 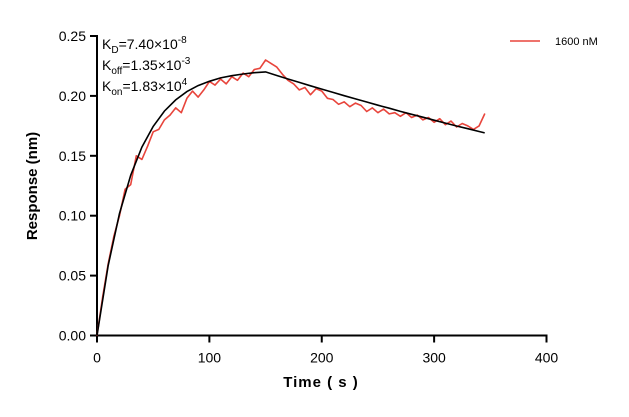 I want to click on annotation-sub: off, so click(x=116, y=71).